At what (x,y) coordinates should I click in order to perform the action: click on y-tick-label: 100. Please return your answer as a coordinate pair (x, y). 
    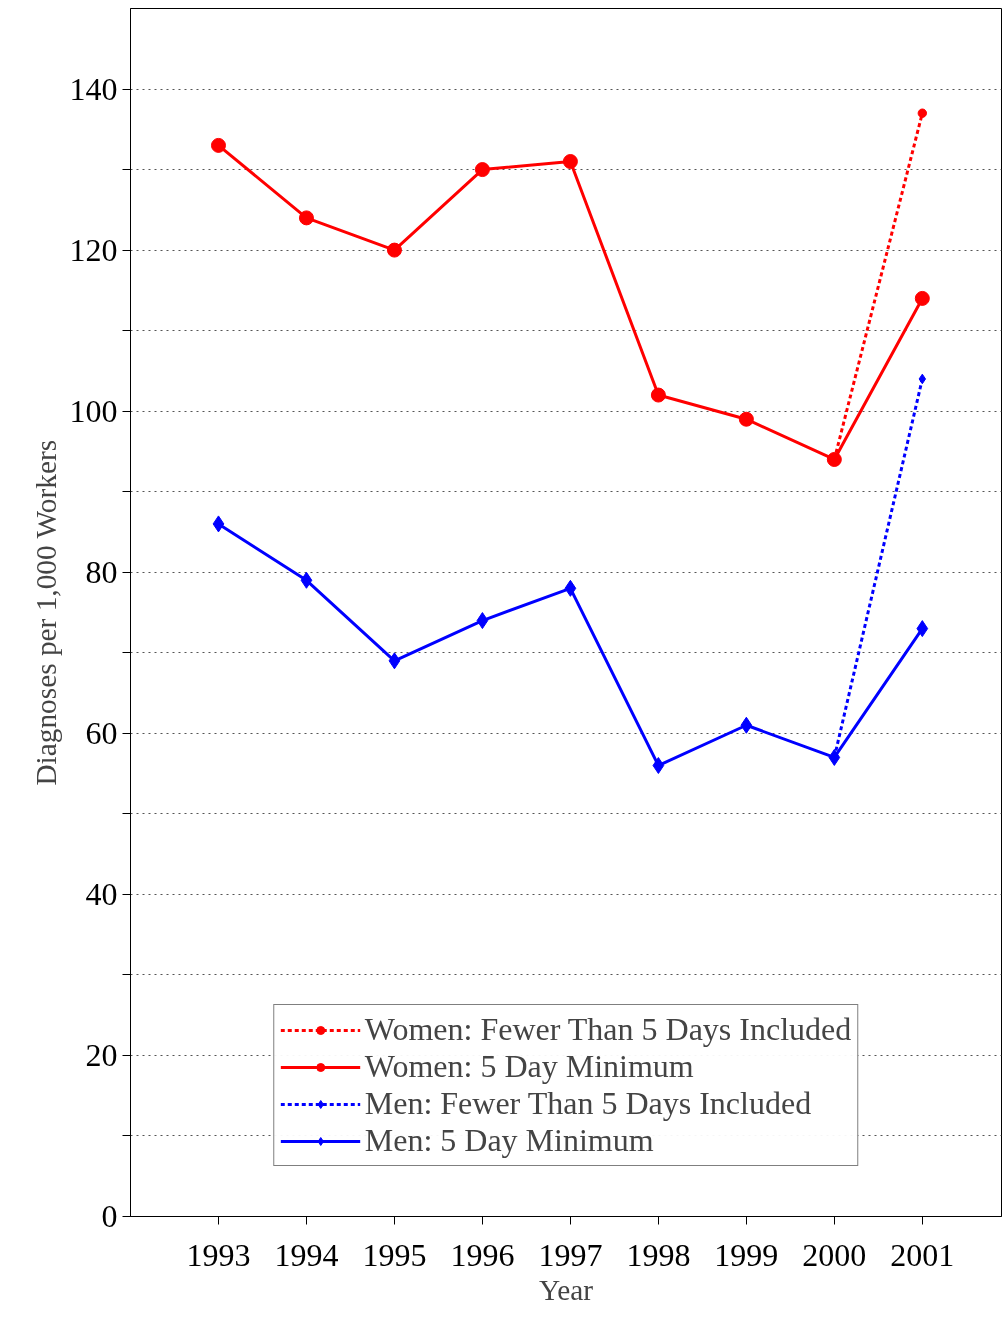
    Looking at the image, I should click on (93, 410).